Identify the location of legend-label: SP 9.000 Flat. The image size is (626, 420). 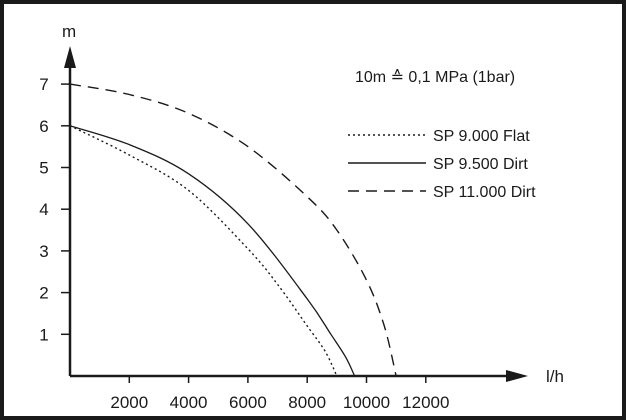
(481, 136).